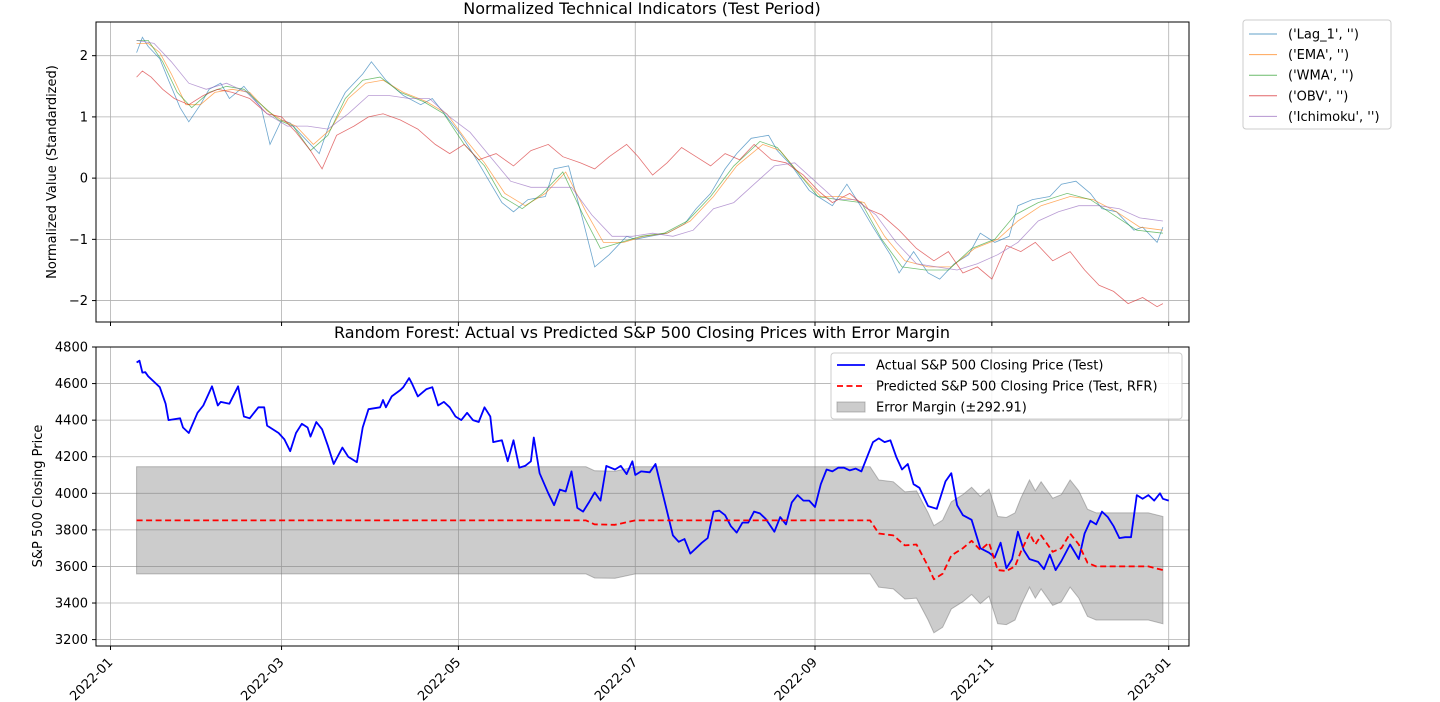  Describe the element at coordinates (71, 457) in the screenshot. I see `y-tick-label: 4200` at that location.